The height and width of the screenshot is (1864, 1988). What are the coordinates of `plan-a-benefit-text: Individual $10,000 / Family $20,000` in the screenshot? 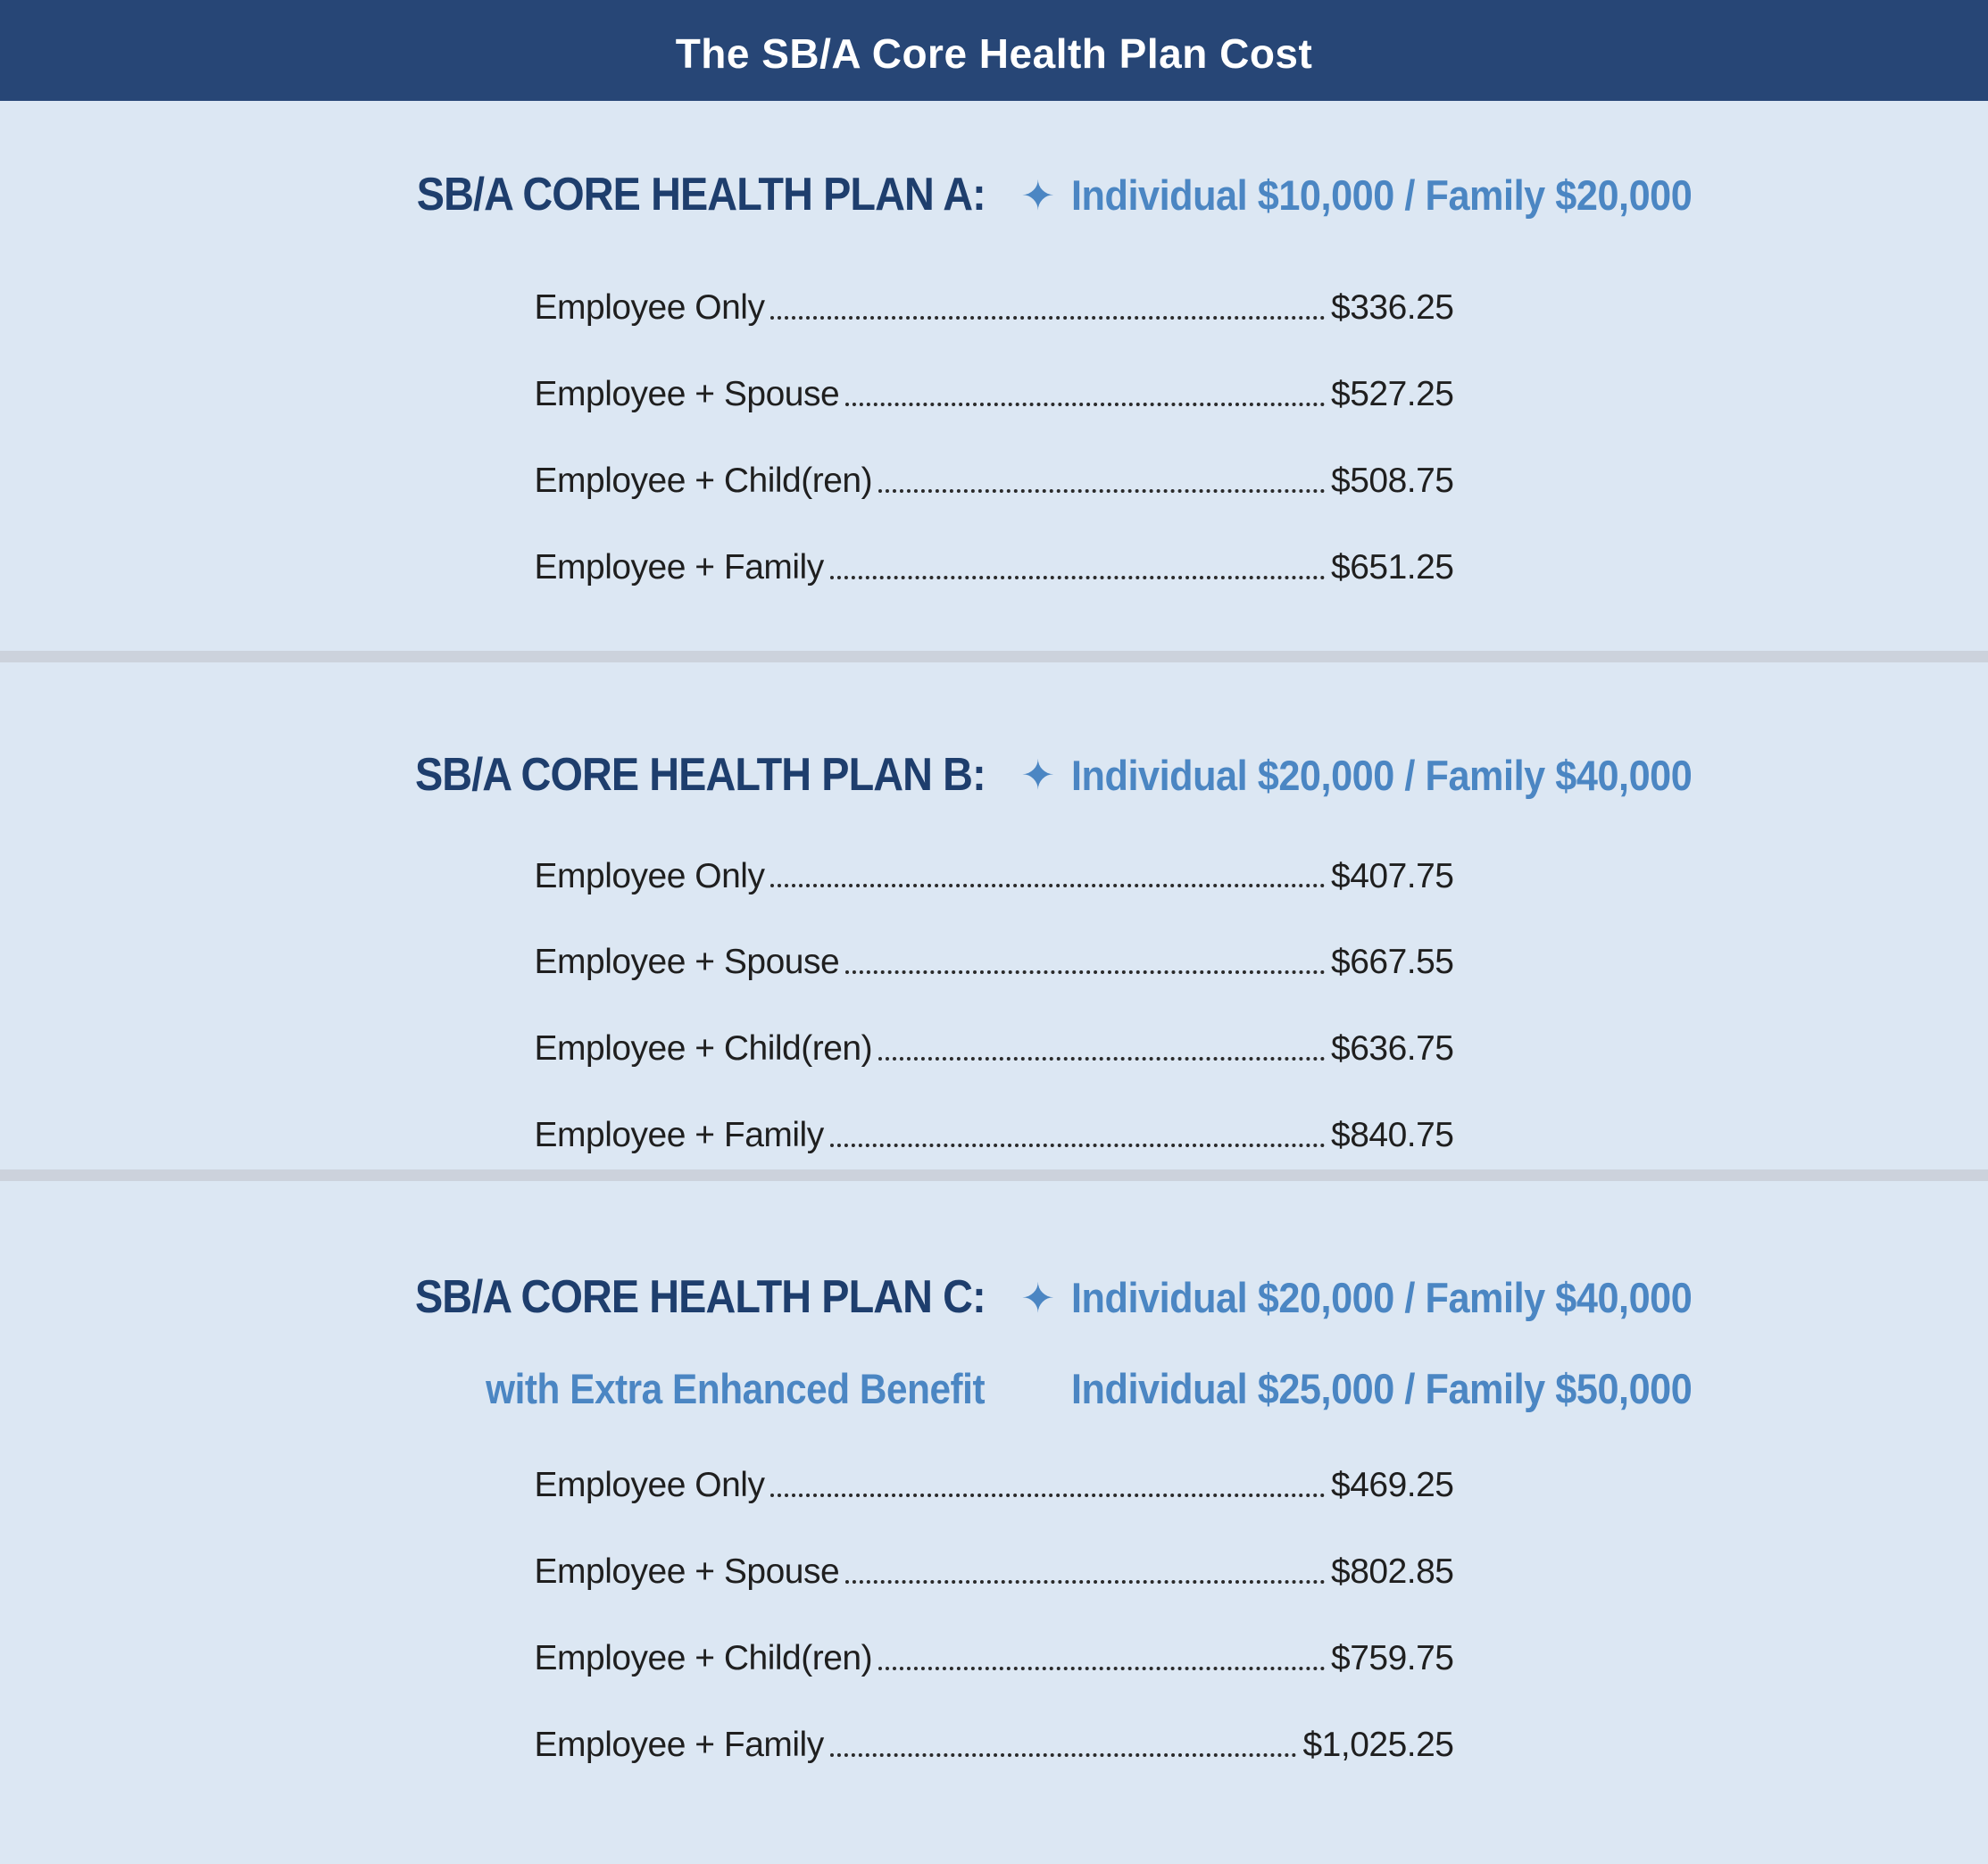 It's located at (1381, 195).